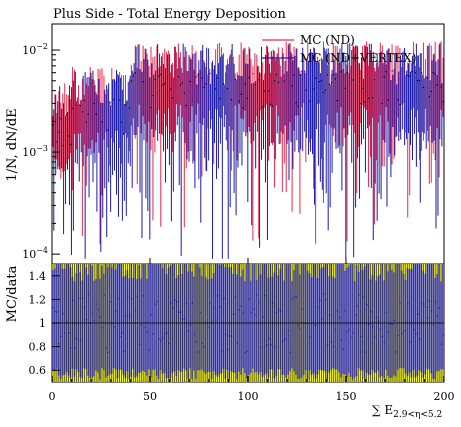 This screenshot has height=427, width=461. I want to click on x-axis-label-prefix: ∑ E, so click(382, 410).